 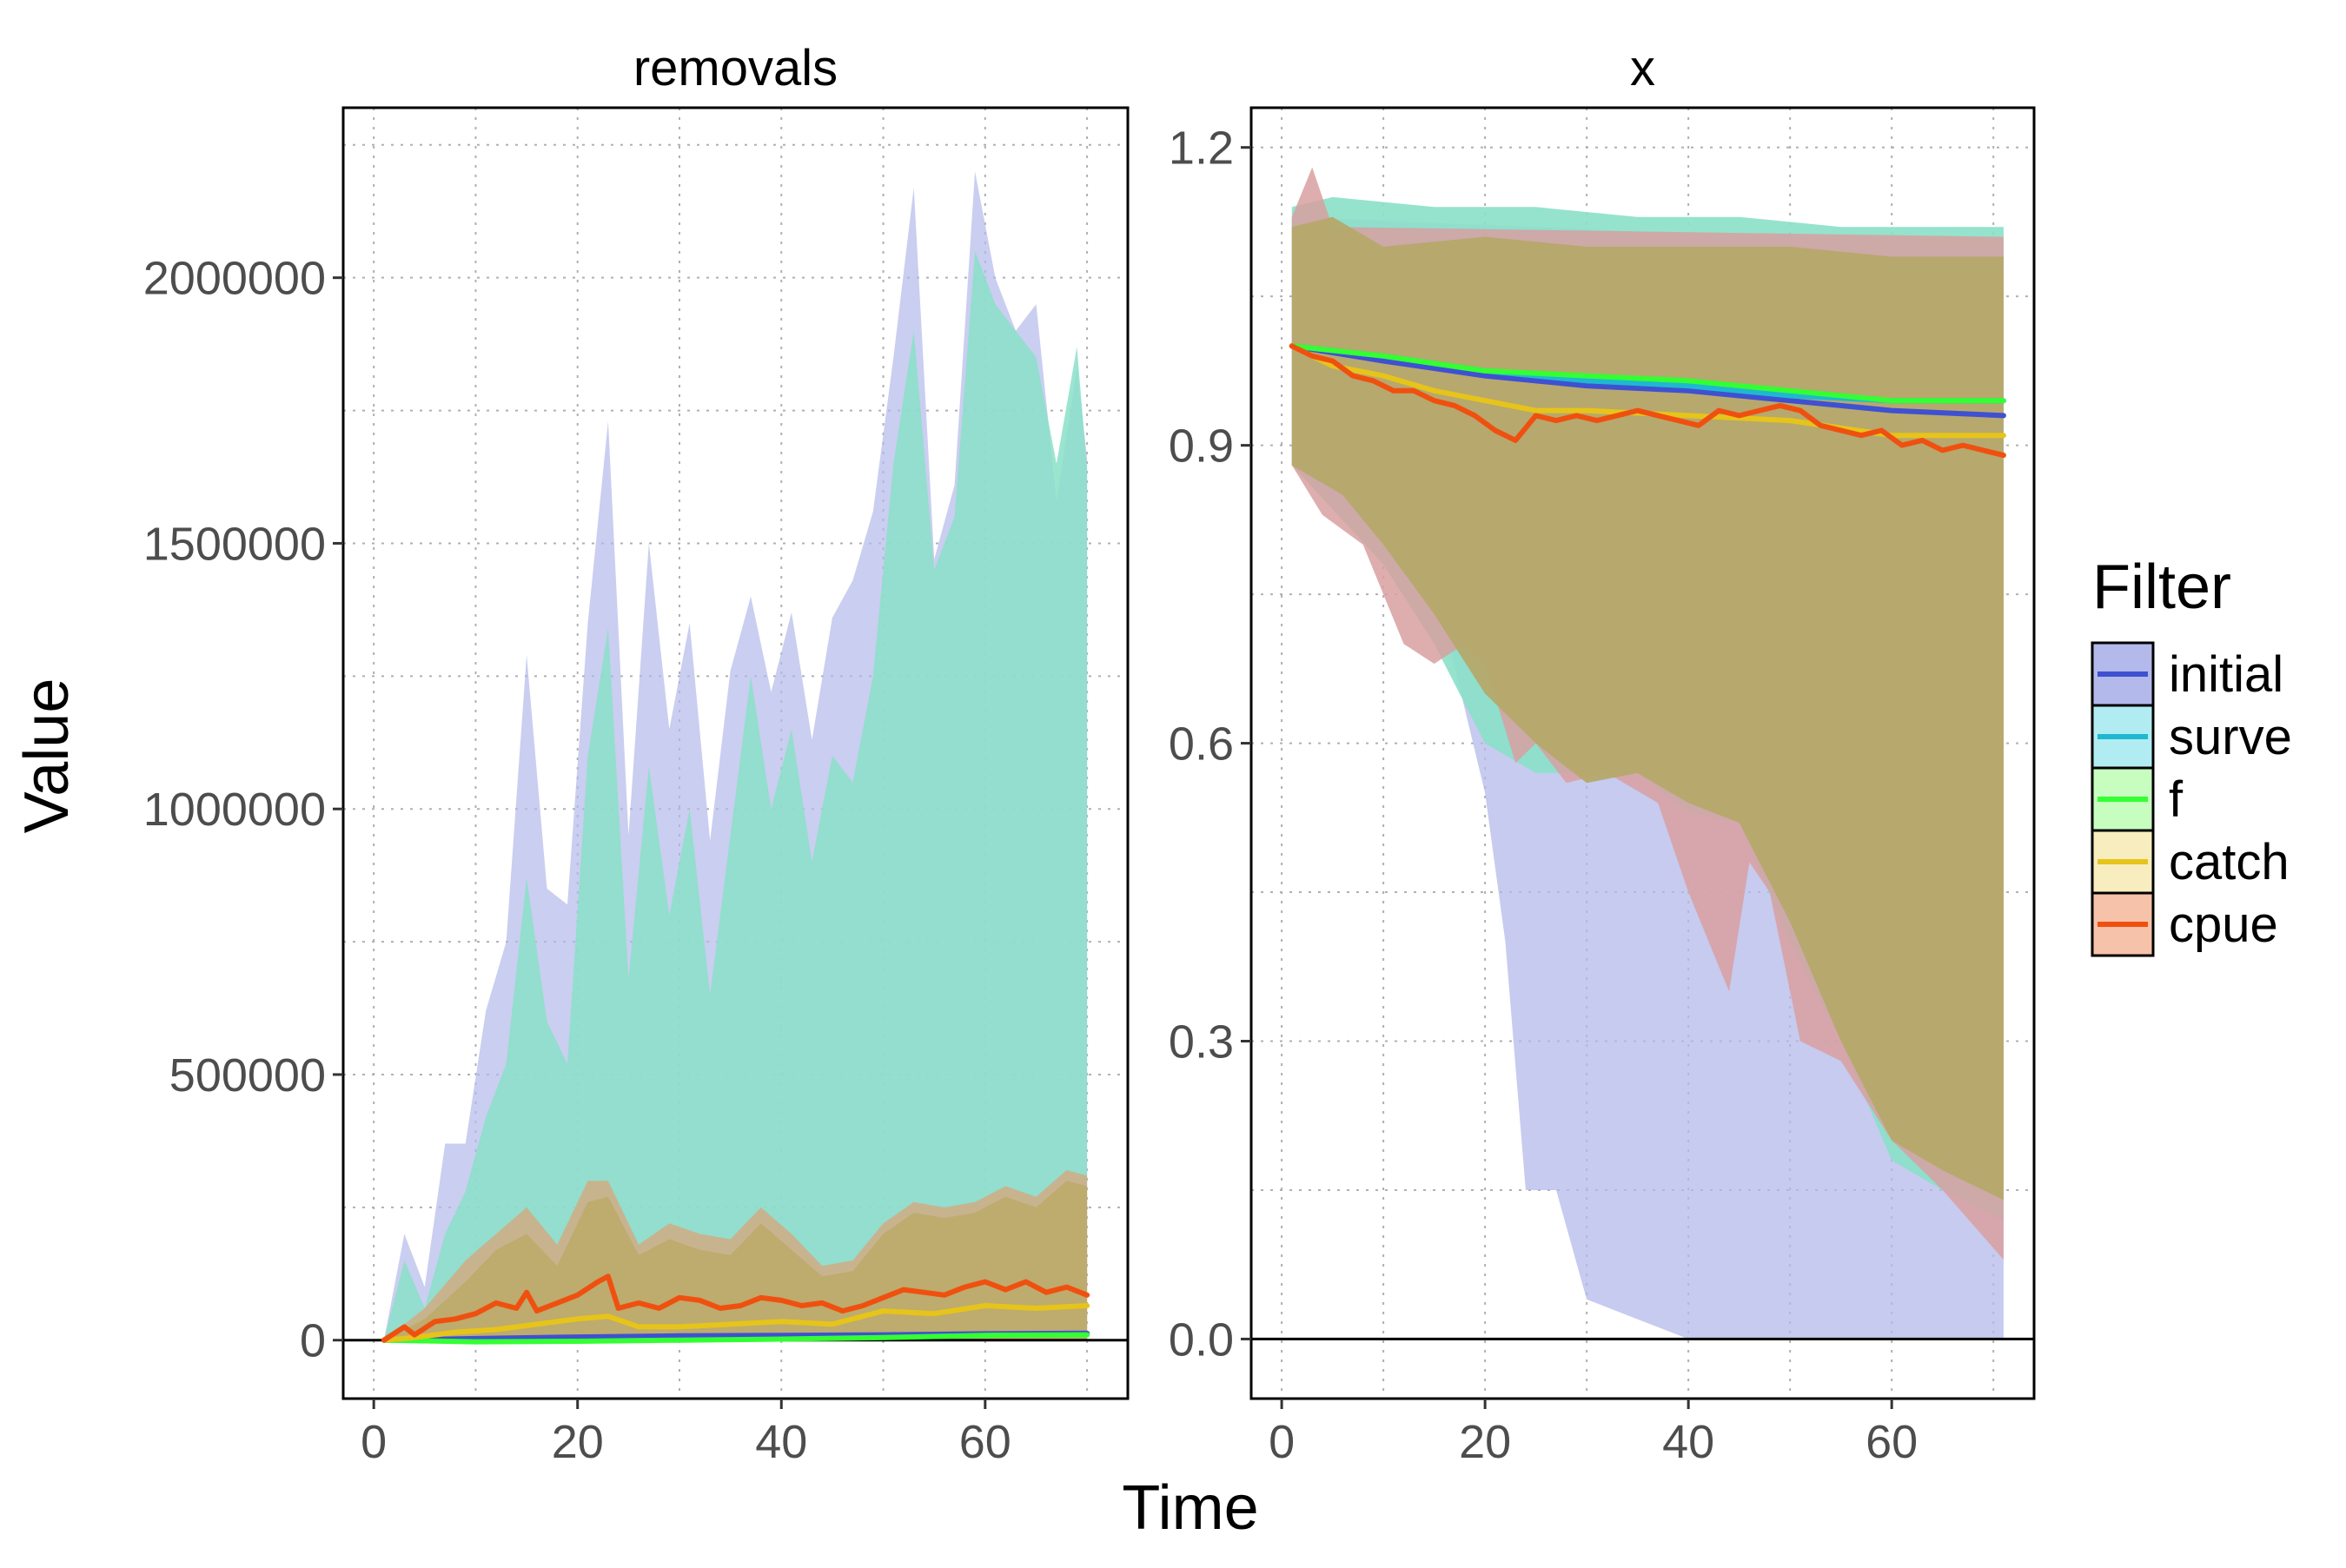 I want to click on legend-title: Filter, so click(x=2162, y=587).